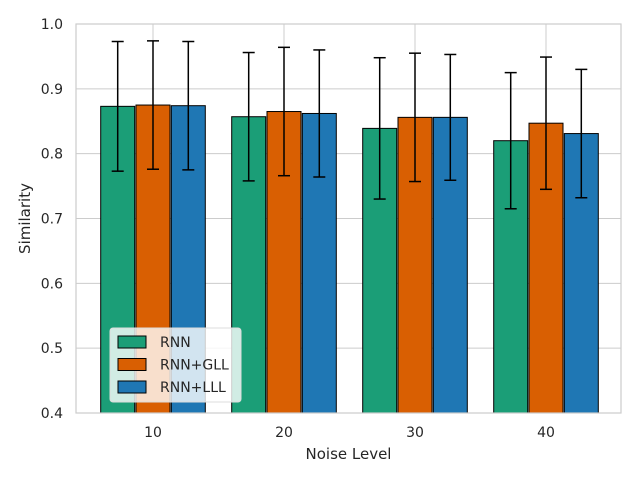  What do you see at coordinates (415, 433) in the screenshot?
I see `x-tick-label: 30` at bounding box center [415, 433].